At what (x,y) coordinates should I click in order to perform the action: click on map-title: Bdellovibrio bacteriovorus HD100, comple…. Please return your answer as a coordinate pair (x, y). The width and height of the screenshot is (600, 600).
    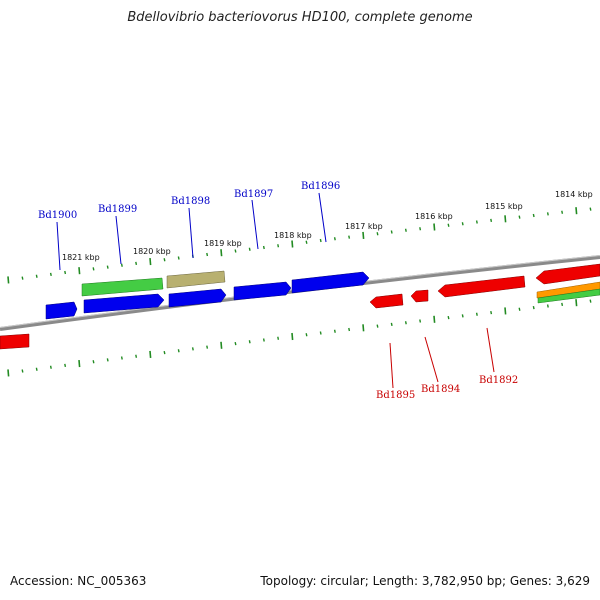
    Looking at the image, I should click on (300, 17).